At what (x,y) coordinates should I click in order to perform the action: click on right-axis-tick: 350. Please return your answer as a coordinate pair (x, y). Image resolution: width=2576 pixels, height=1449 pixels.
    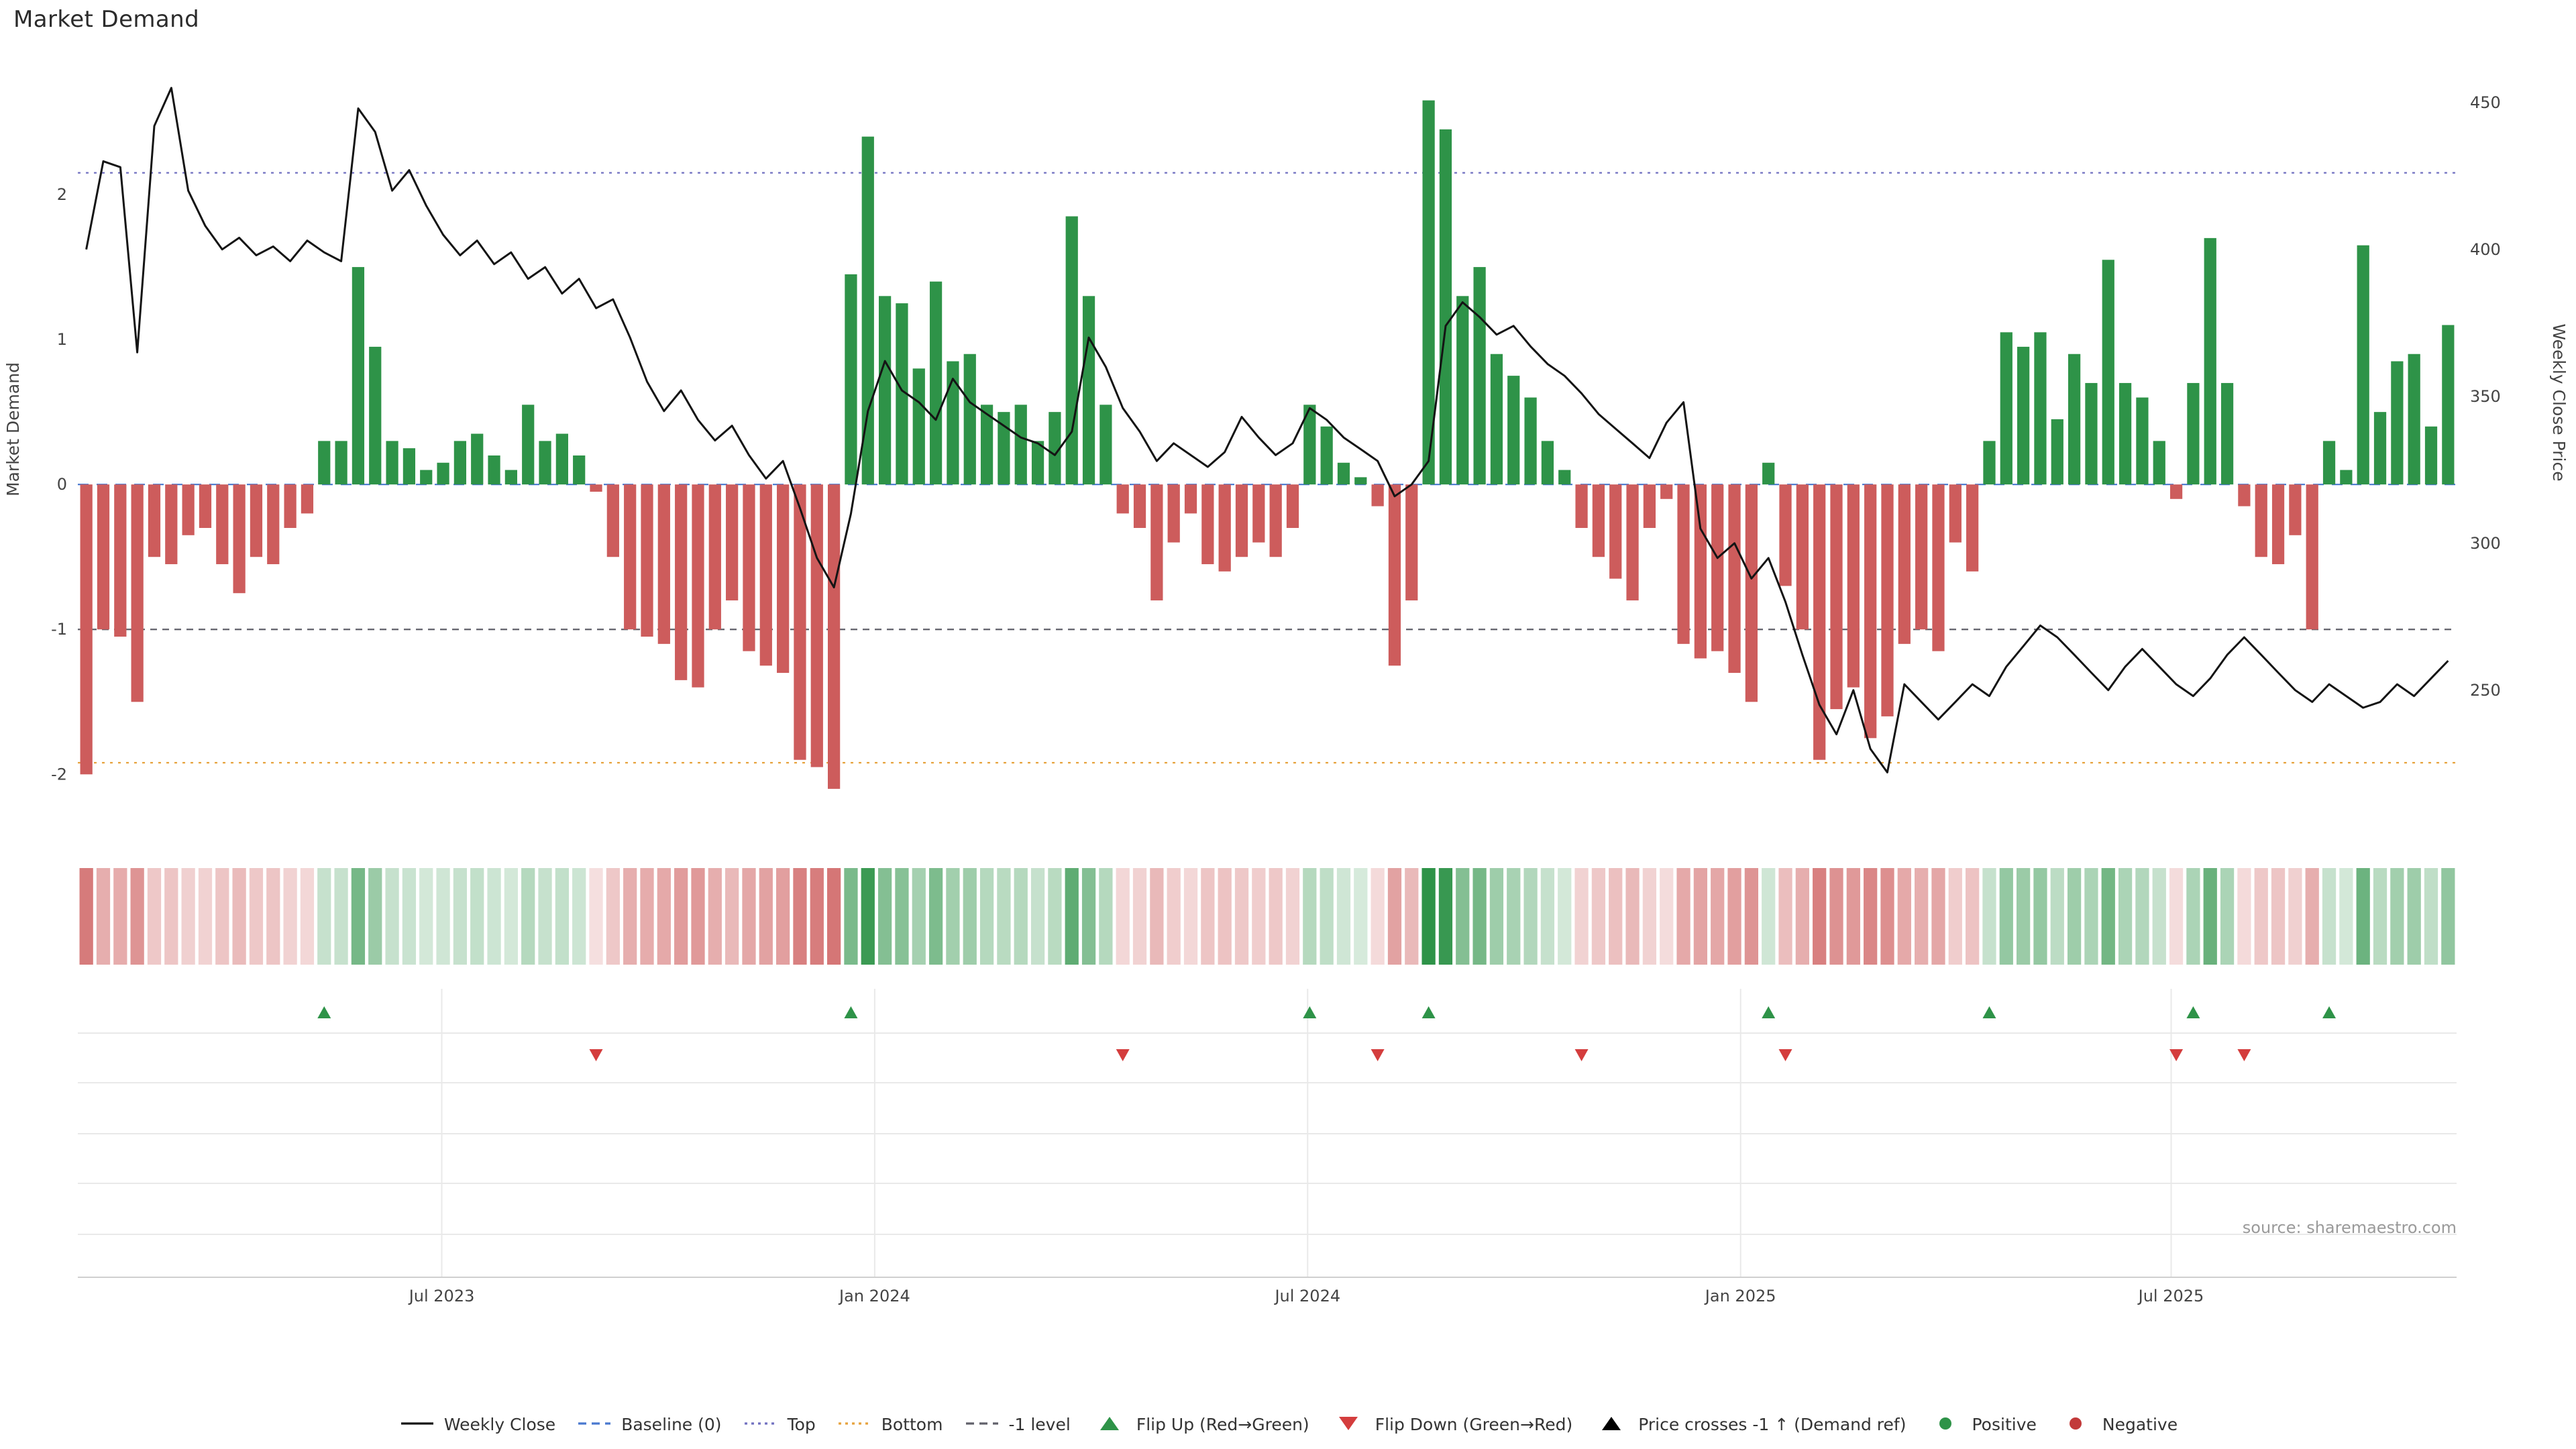
    Looking at the image, I should click on (2485, 396).